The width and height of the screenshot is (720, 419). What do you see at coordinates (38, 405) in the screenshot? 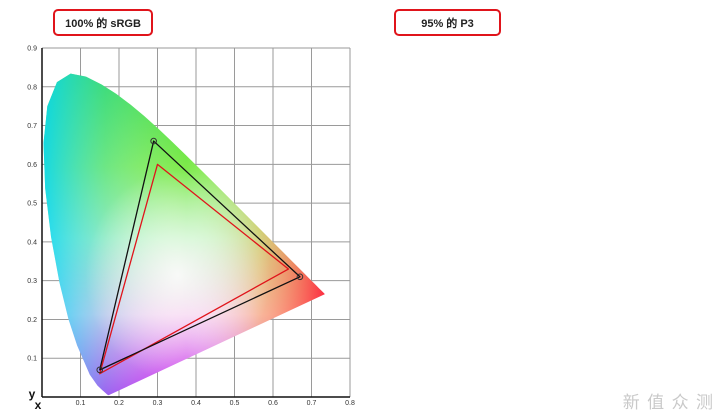
I see `x-axis-label: x` at bounding box center [38, 405].